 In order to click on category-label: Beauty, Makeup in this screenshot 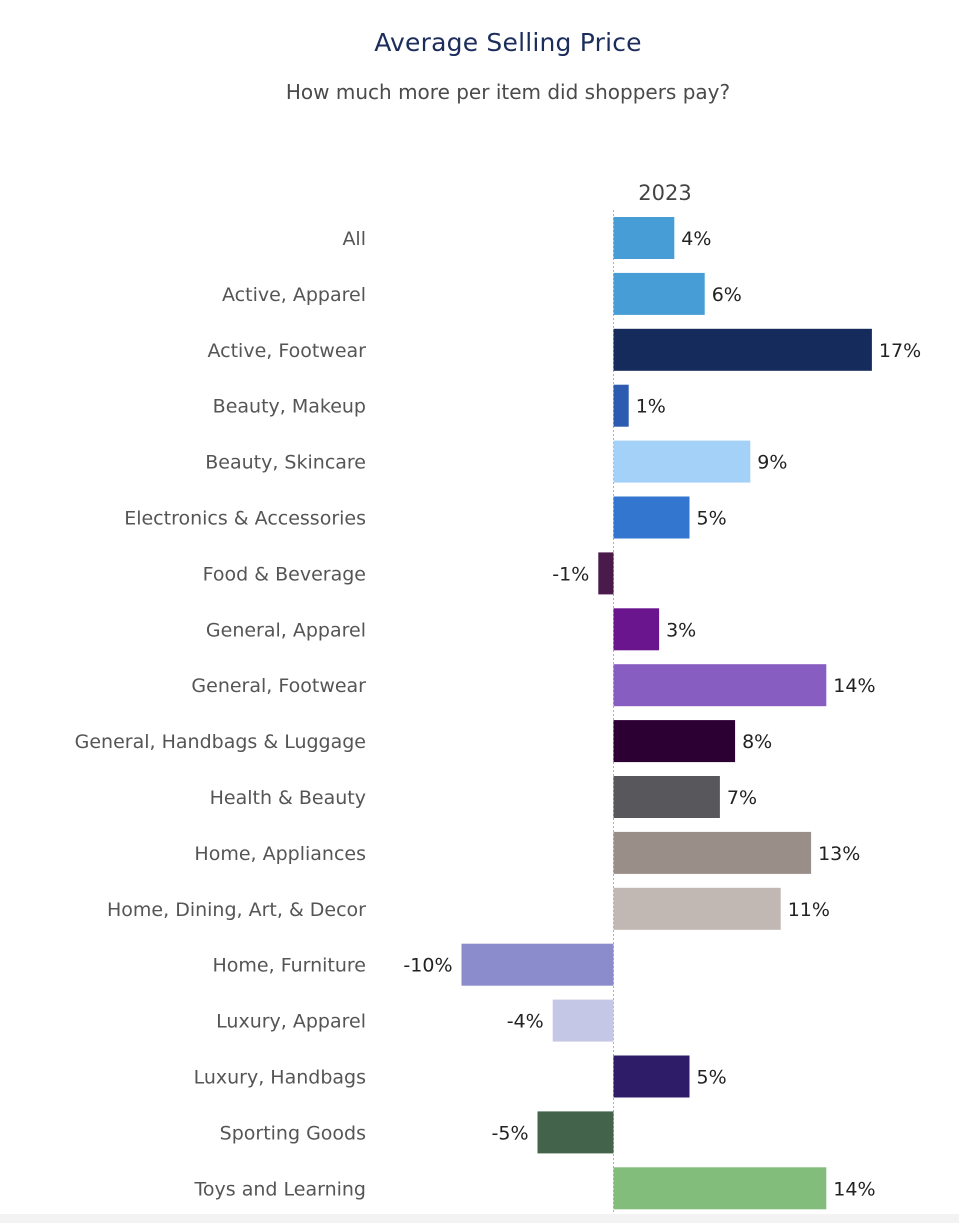, I will do `click(289, 407)`.